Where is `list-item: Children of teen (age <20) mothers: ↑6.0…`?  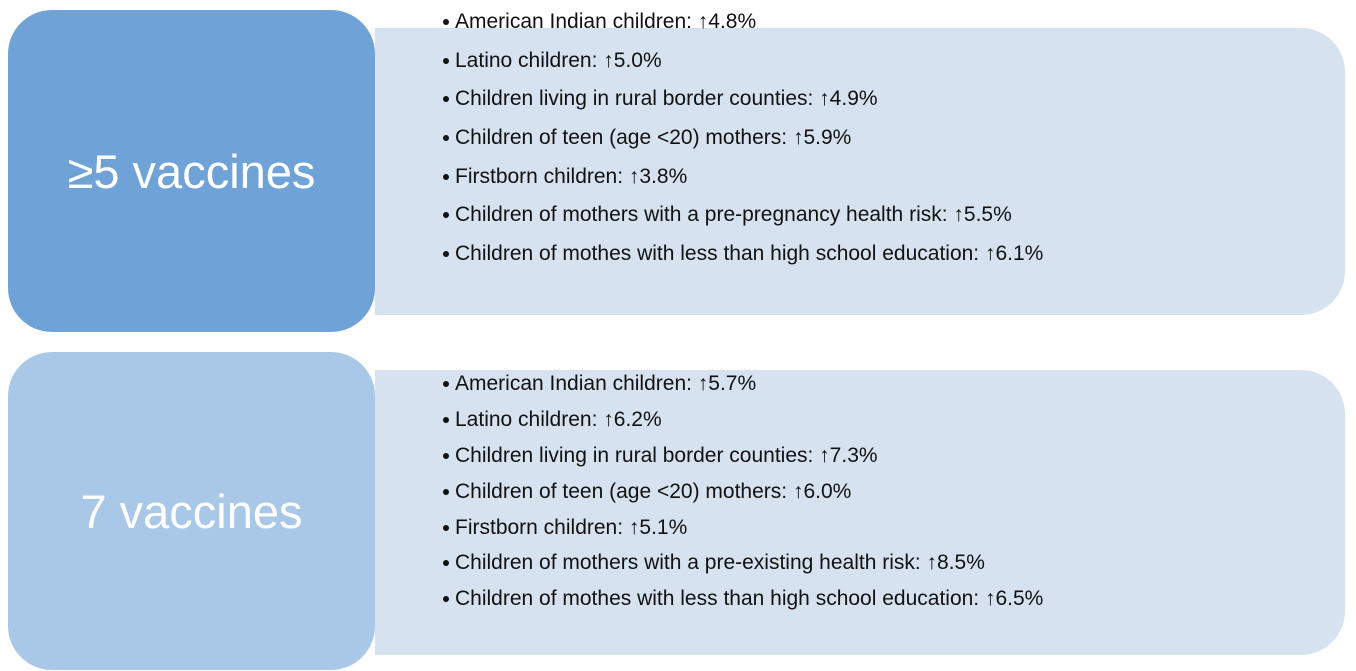 list-item: Children of teen (age <20) mothers: ↑6.0… is located at coordinates (742, 492).